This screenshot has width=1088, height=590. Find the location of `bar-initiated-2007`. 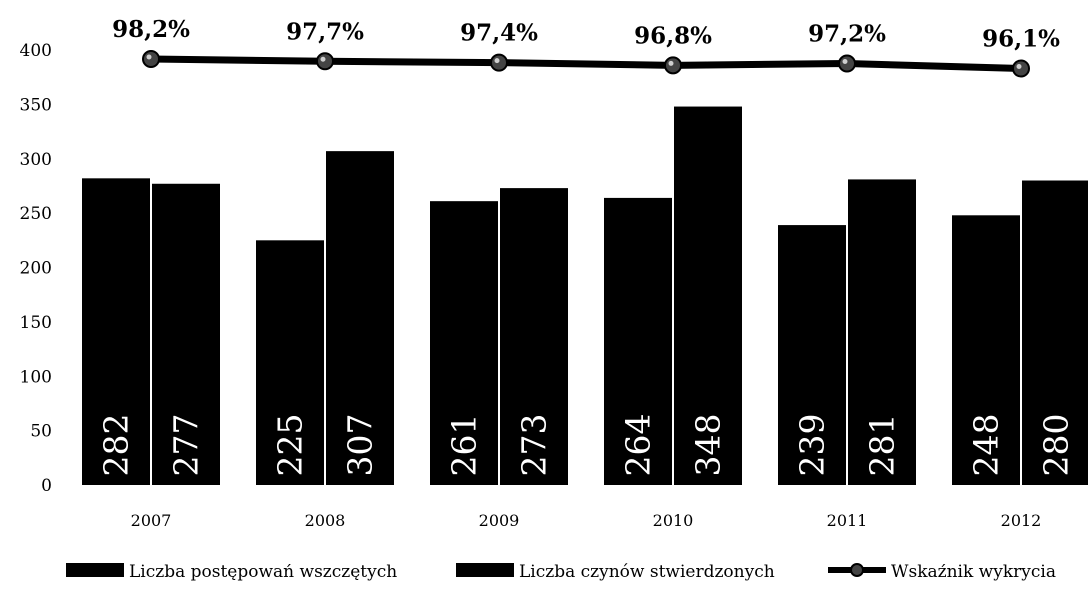

bar-initiated-2007 is located at coordinates (116, 331).